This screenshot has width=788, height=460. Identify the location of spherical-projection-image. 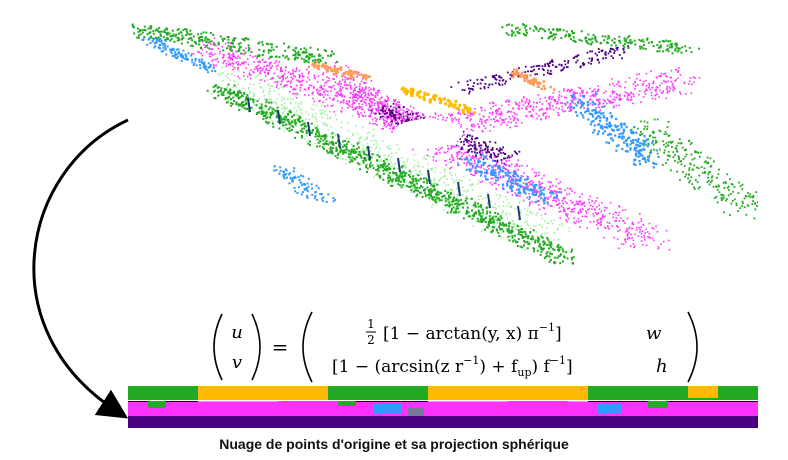
(443, 407).